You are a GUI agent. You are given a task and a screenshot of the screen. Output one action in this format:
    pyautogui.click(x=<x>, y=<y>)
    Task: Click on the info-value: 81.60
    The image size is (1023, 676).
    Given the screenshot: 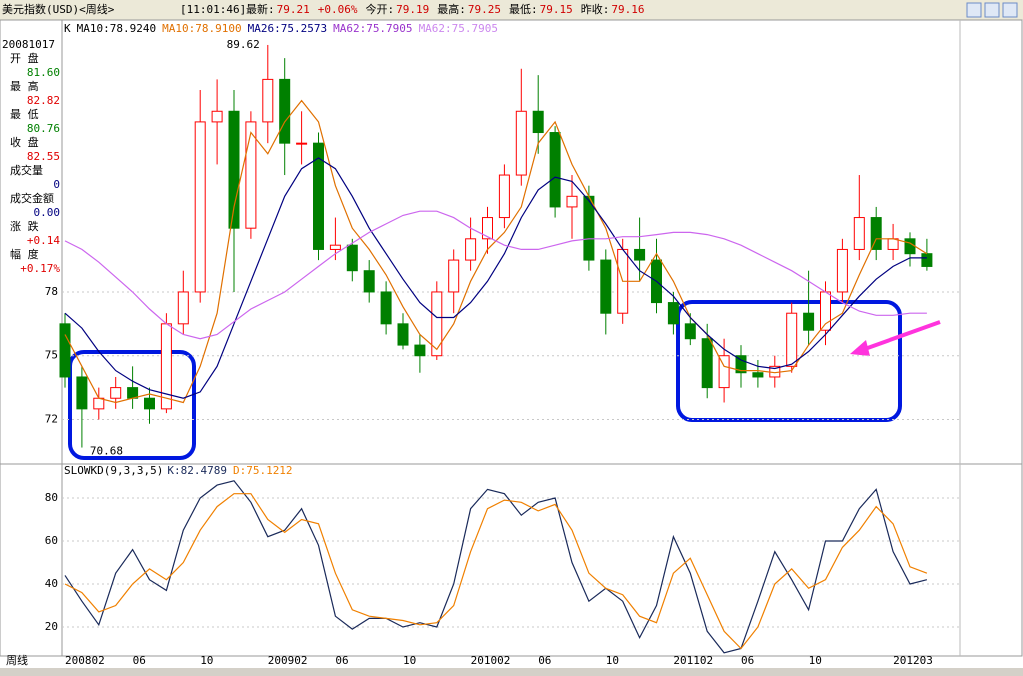 What is the action you would take?
    pyautogui.click(x=43, y=72)
    